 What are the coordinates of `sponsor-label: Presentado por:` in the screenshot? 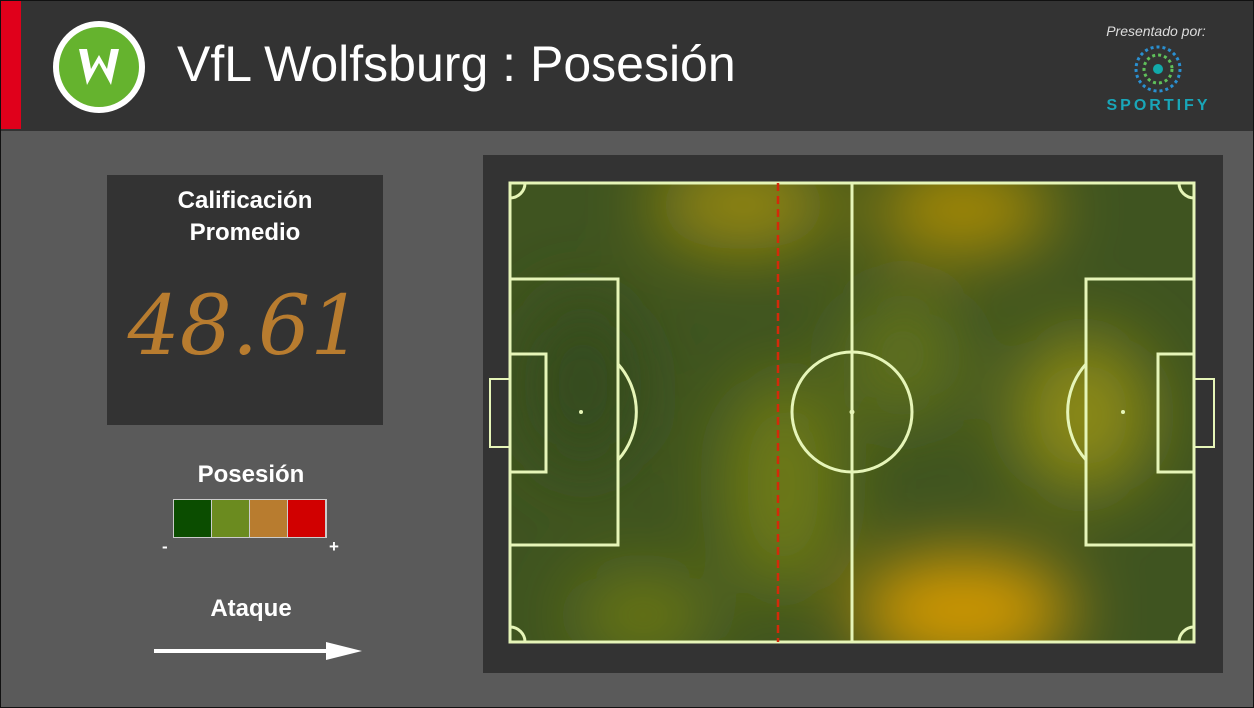 It's located at (1156, 31).